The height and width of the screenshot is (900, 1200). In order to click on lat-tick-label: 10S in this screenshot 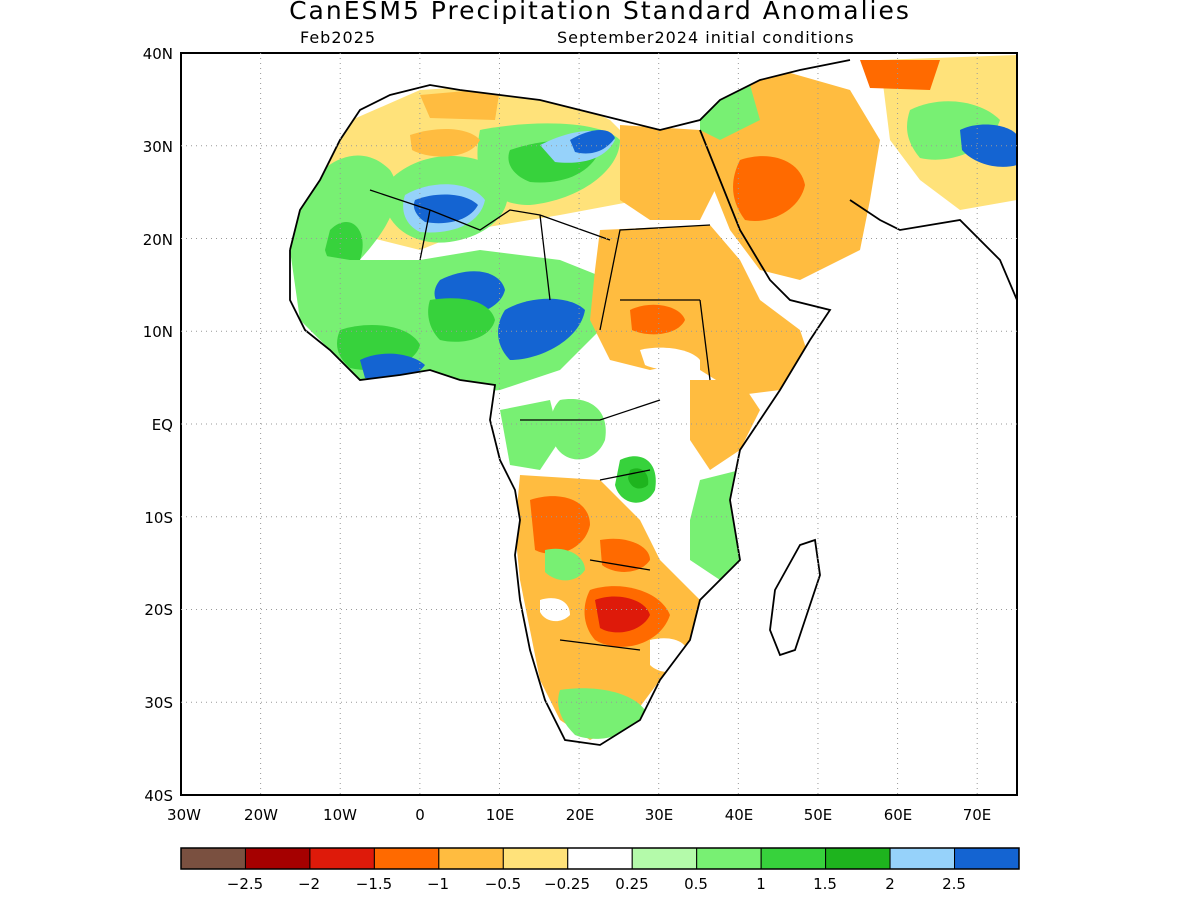, I will do `click(158, 518)`.